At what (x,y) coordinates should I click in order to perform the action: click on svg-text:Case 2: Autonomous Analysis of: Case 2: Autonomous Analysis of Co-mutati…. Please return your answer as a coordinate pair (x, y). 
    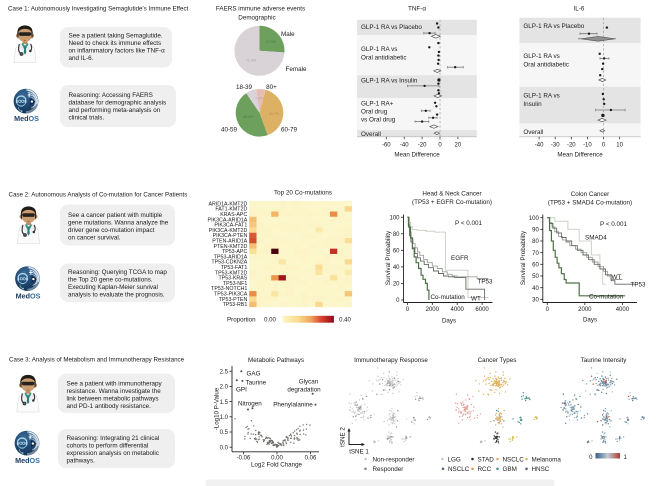
    Looking at the image, I should click on (98, 195).